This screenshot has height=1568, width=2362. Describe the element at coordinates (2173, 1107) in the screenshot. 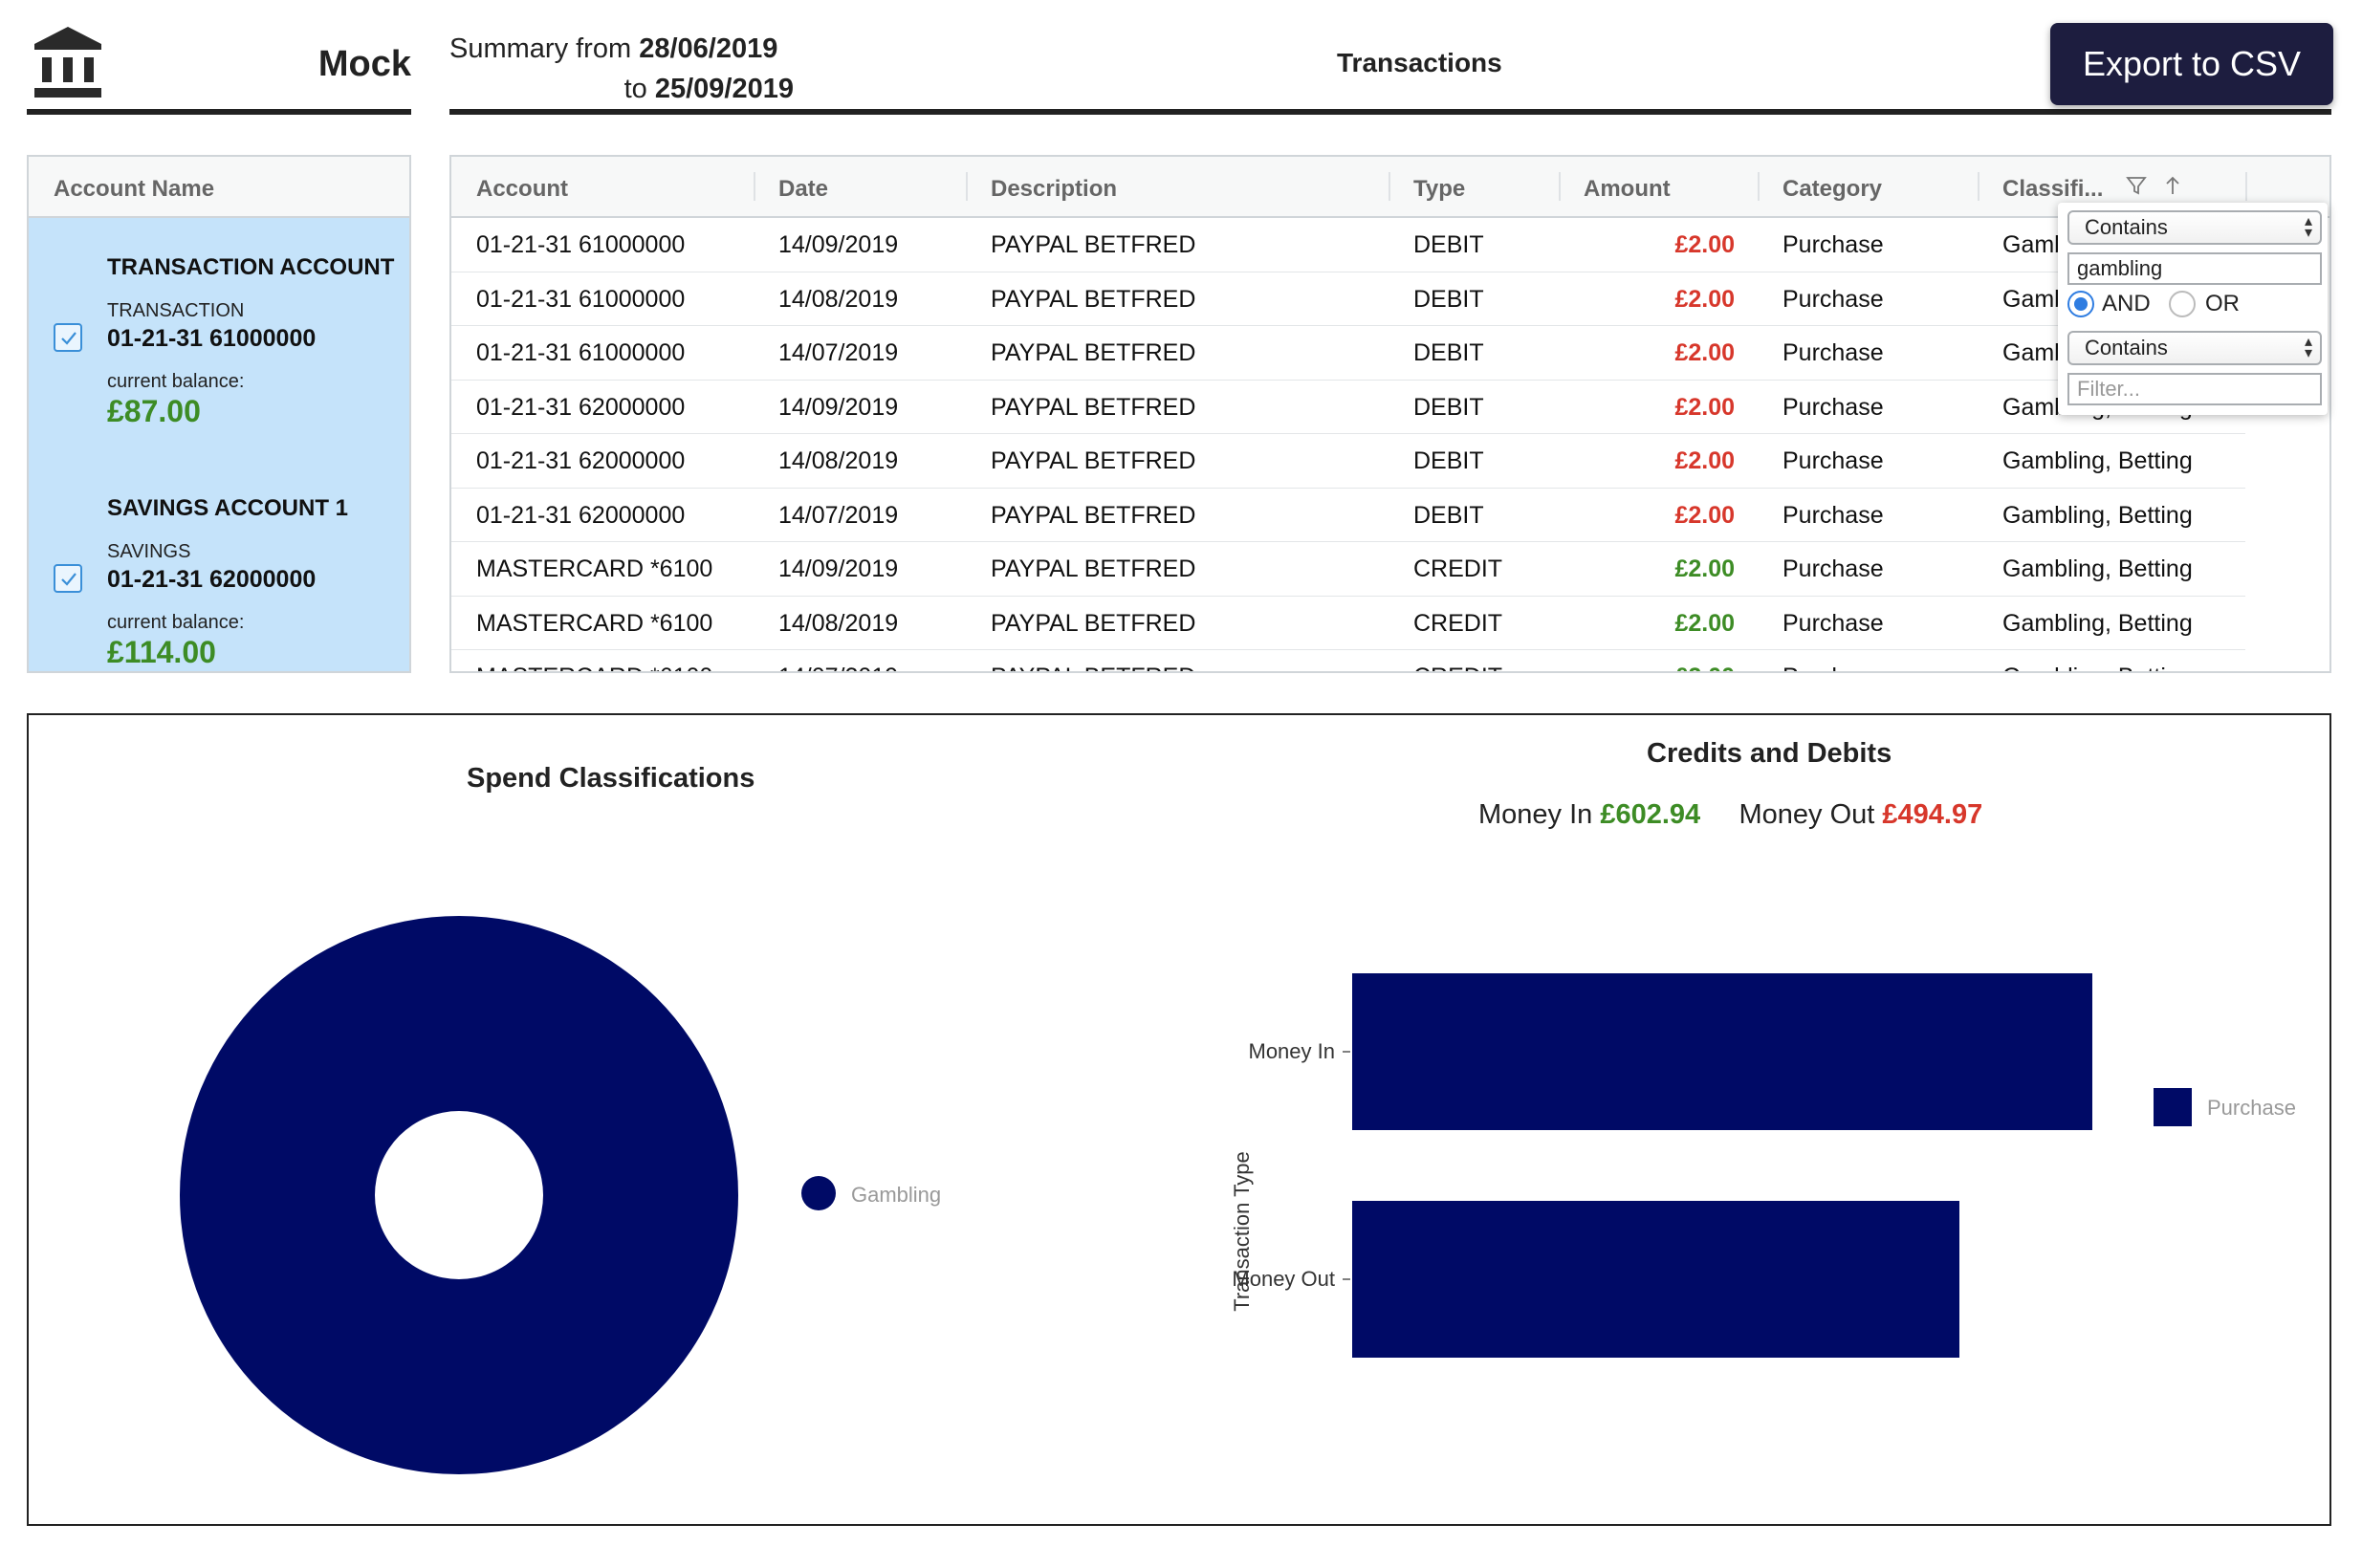

I see `legend-marker` at that location.